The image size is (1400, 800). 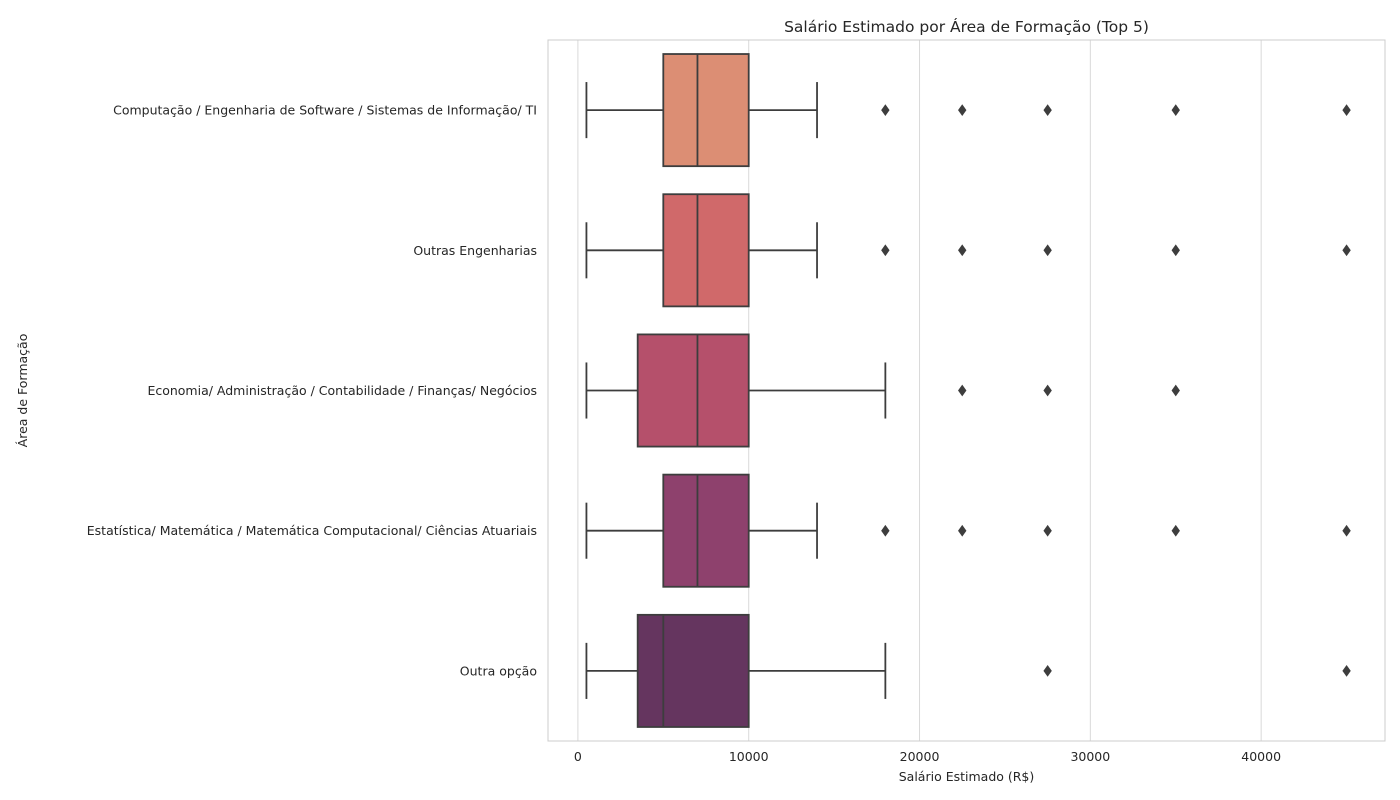 What do you see at coordinates (498, 670) in the screenshot?
I see `category-label: Outra opção` at bounding box center [498, 670].